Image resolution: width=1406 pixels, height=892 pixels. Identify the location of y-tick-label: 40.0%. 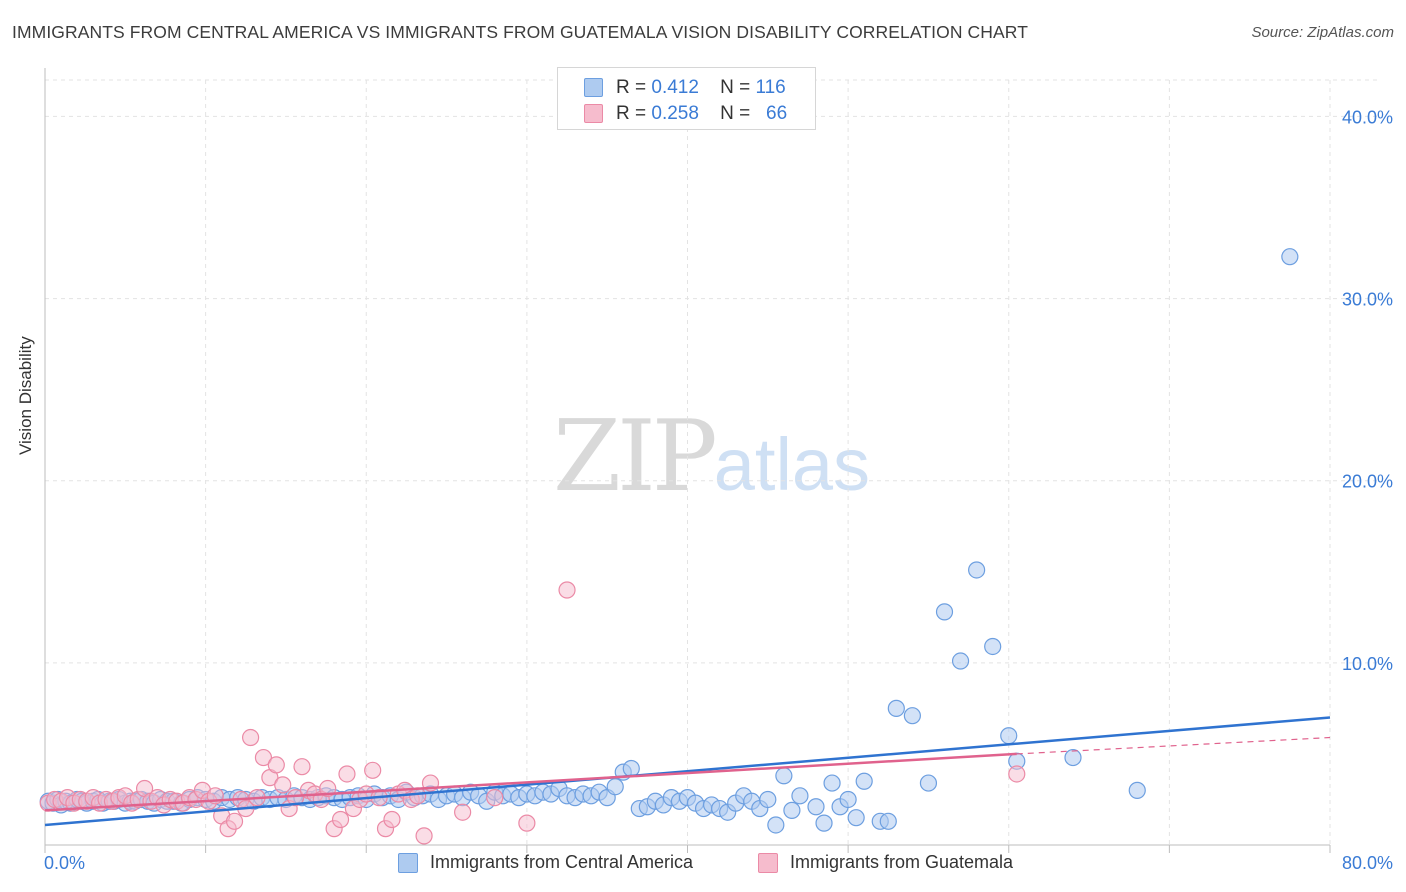
(1367, 117).